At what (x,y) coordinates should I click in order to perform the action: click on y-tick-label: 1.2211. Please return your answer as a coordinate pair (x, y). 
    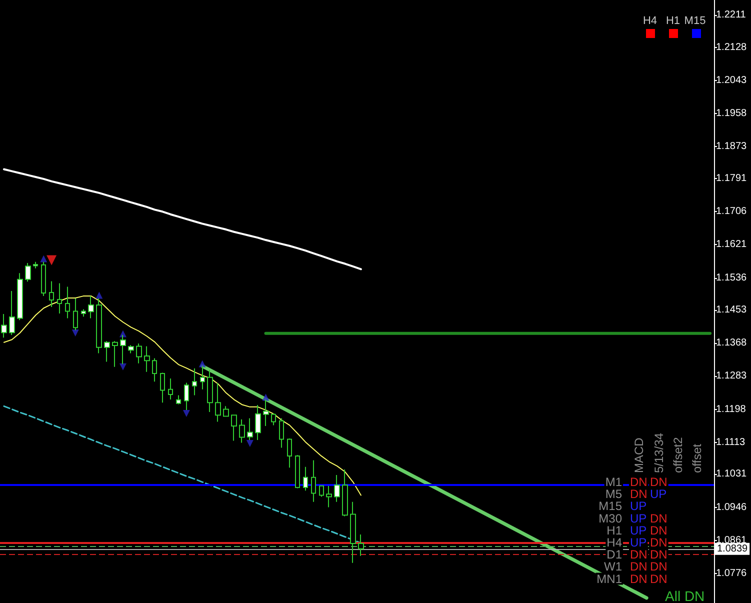
    Looking at the image, I should click on (731, 15).